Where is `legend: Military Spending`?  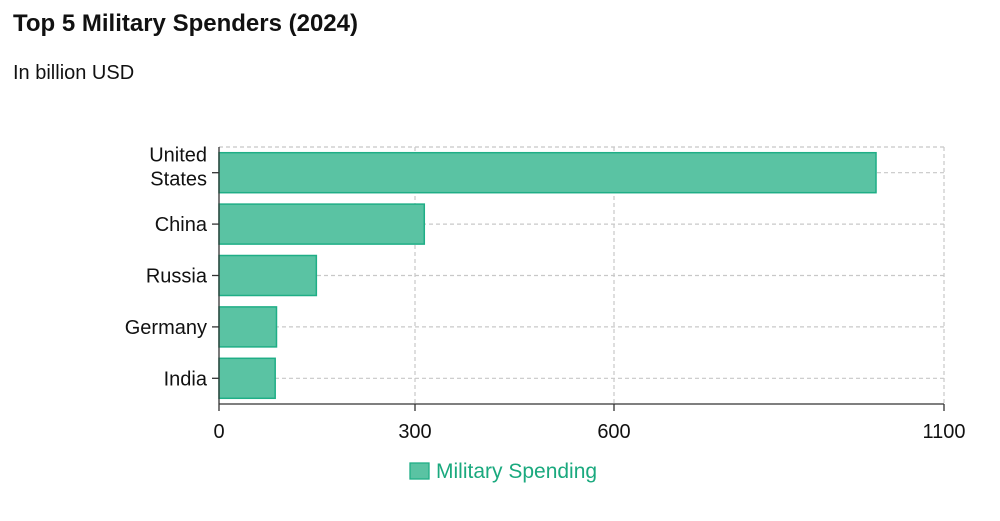 legend: Military Spending is located at coordinates (503, 471).